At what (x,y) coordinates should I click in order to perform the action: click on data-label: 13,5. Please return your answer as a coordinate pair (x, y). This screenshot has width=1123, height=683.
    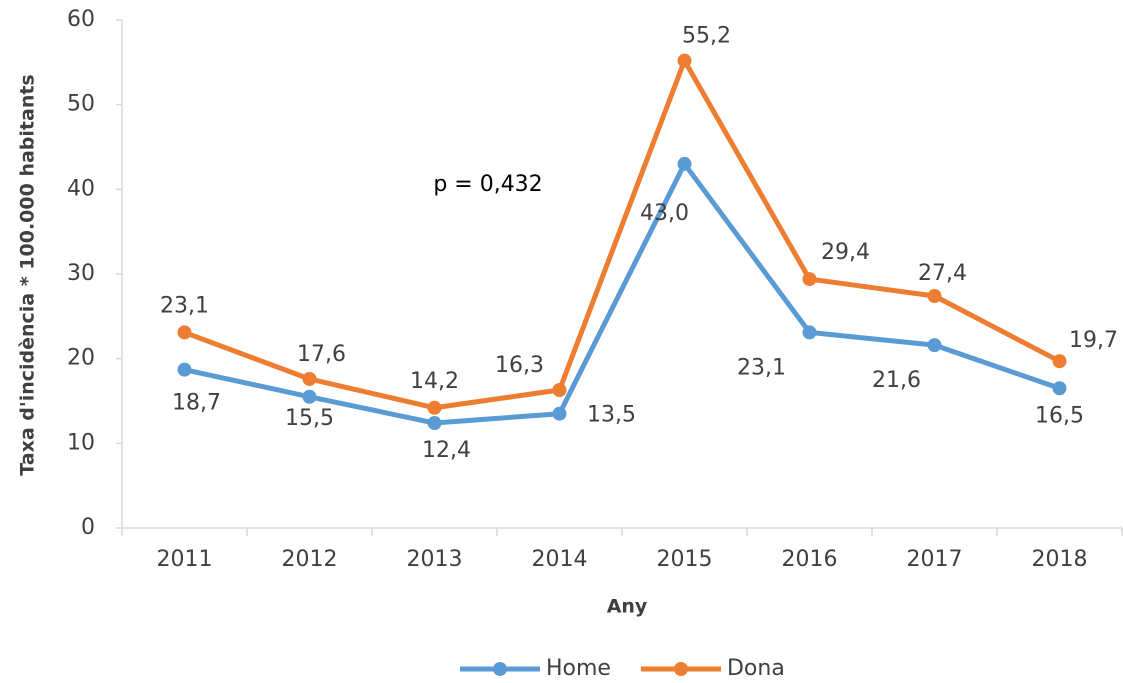
    Looking at the image, I should click on (611, 415).